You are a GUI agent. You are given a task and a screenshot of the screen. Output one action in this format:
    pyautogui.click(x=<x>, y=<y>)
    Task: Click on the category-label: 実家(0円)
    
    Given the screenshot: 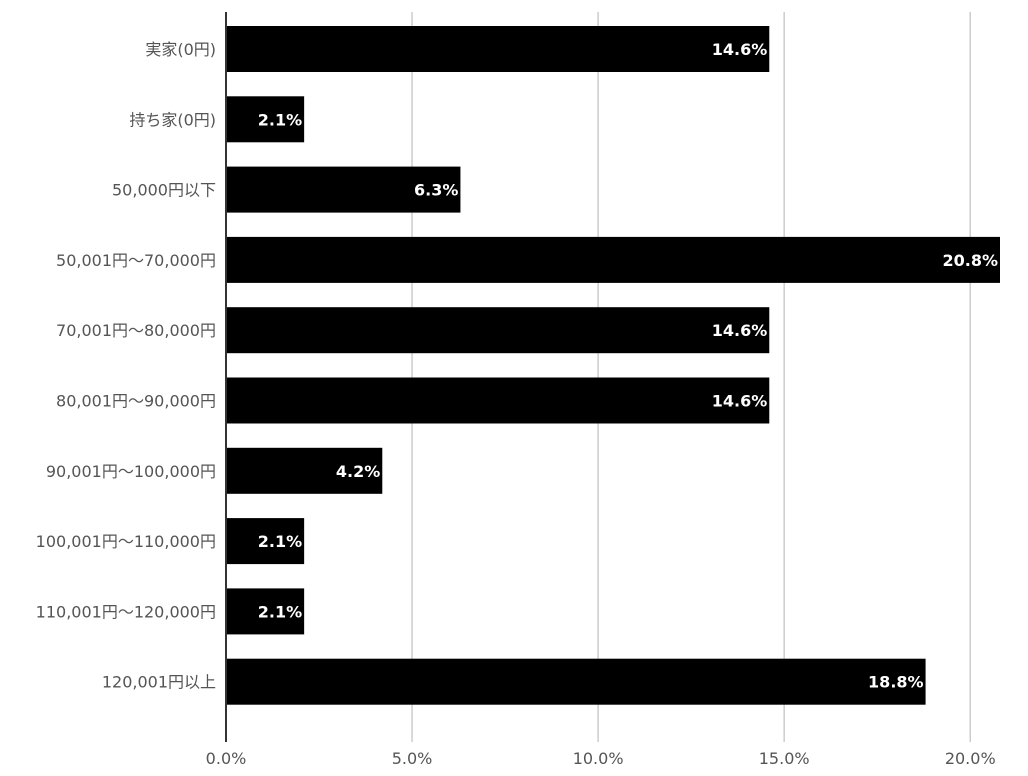 What is the action you would take?
    pyautogui.click(x=180, y=49)
    